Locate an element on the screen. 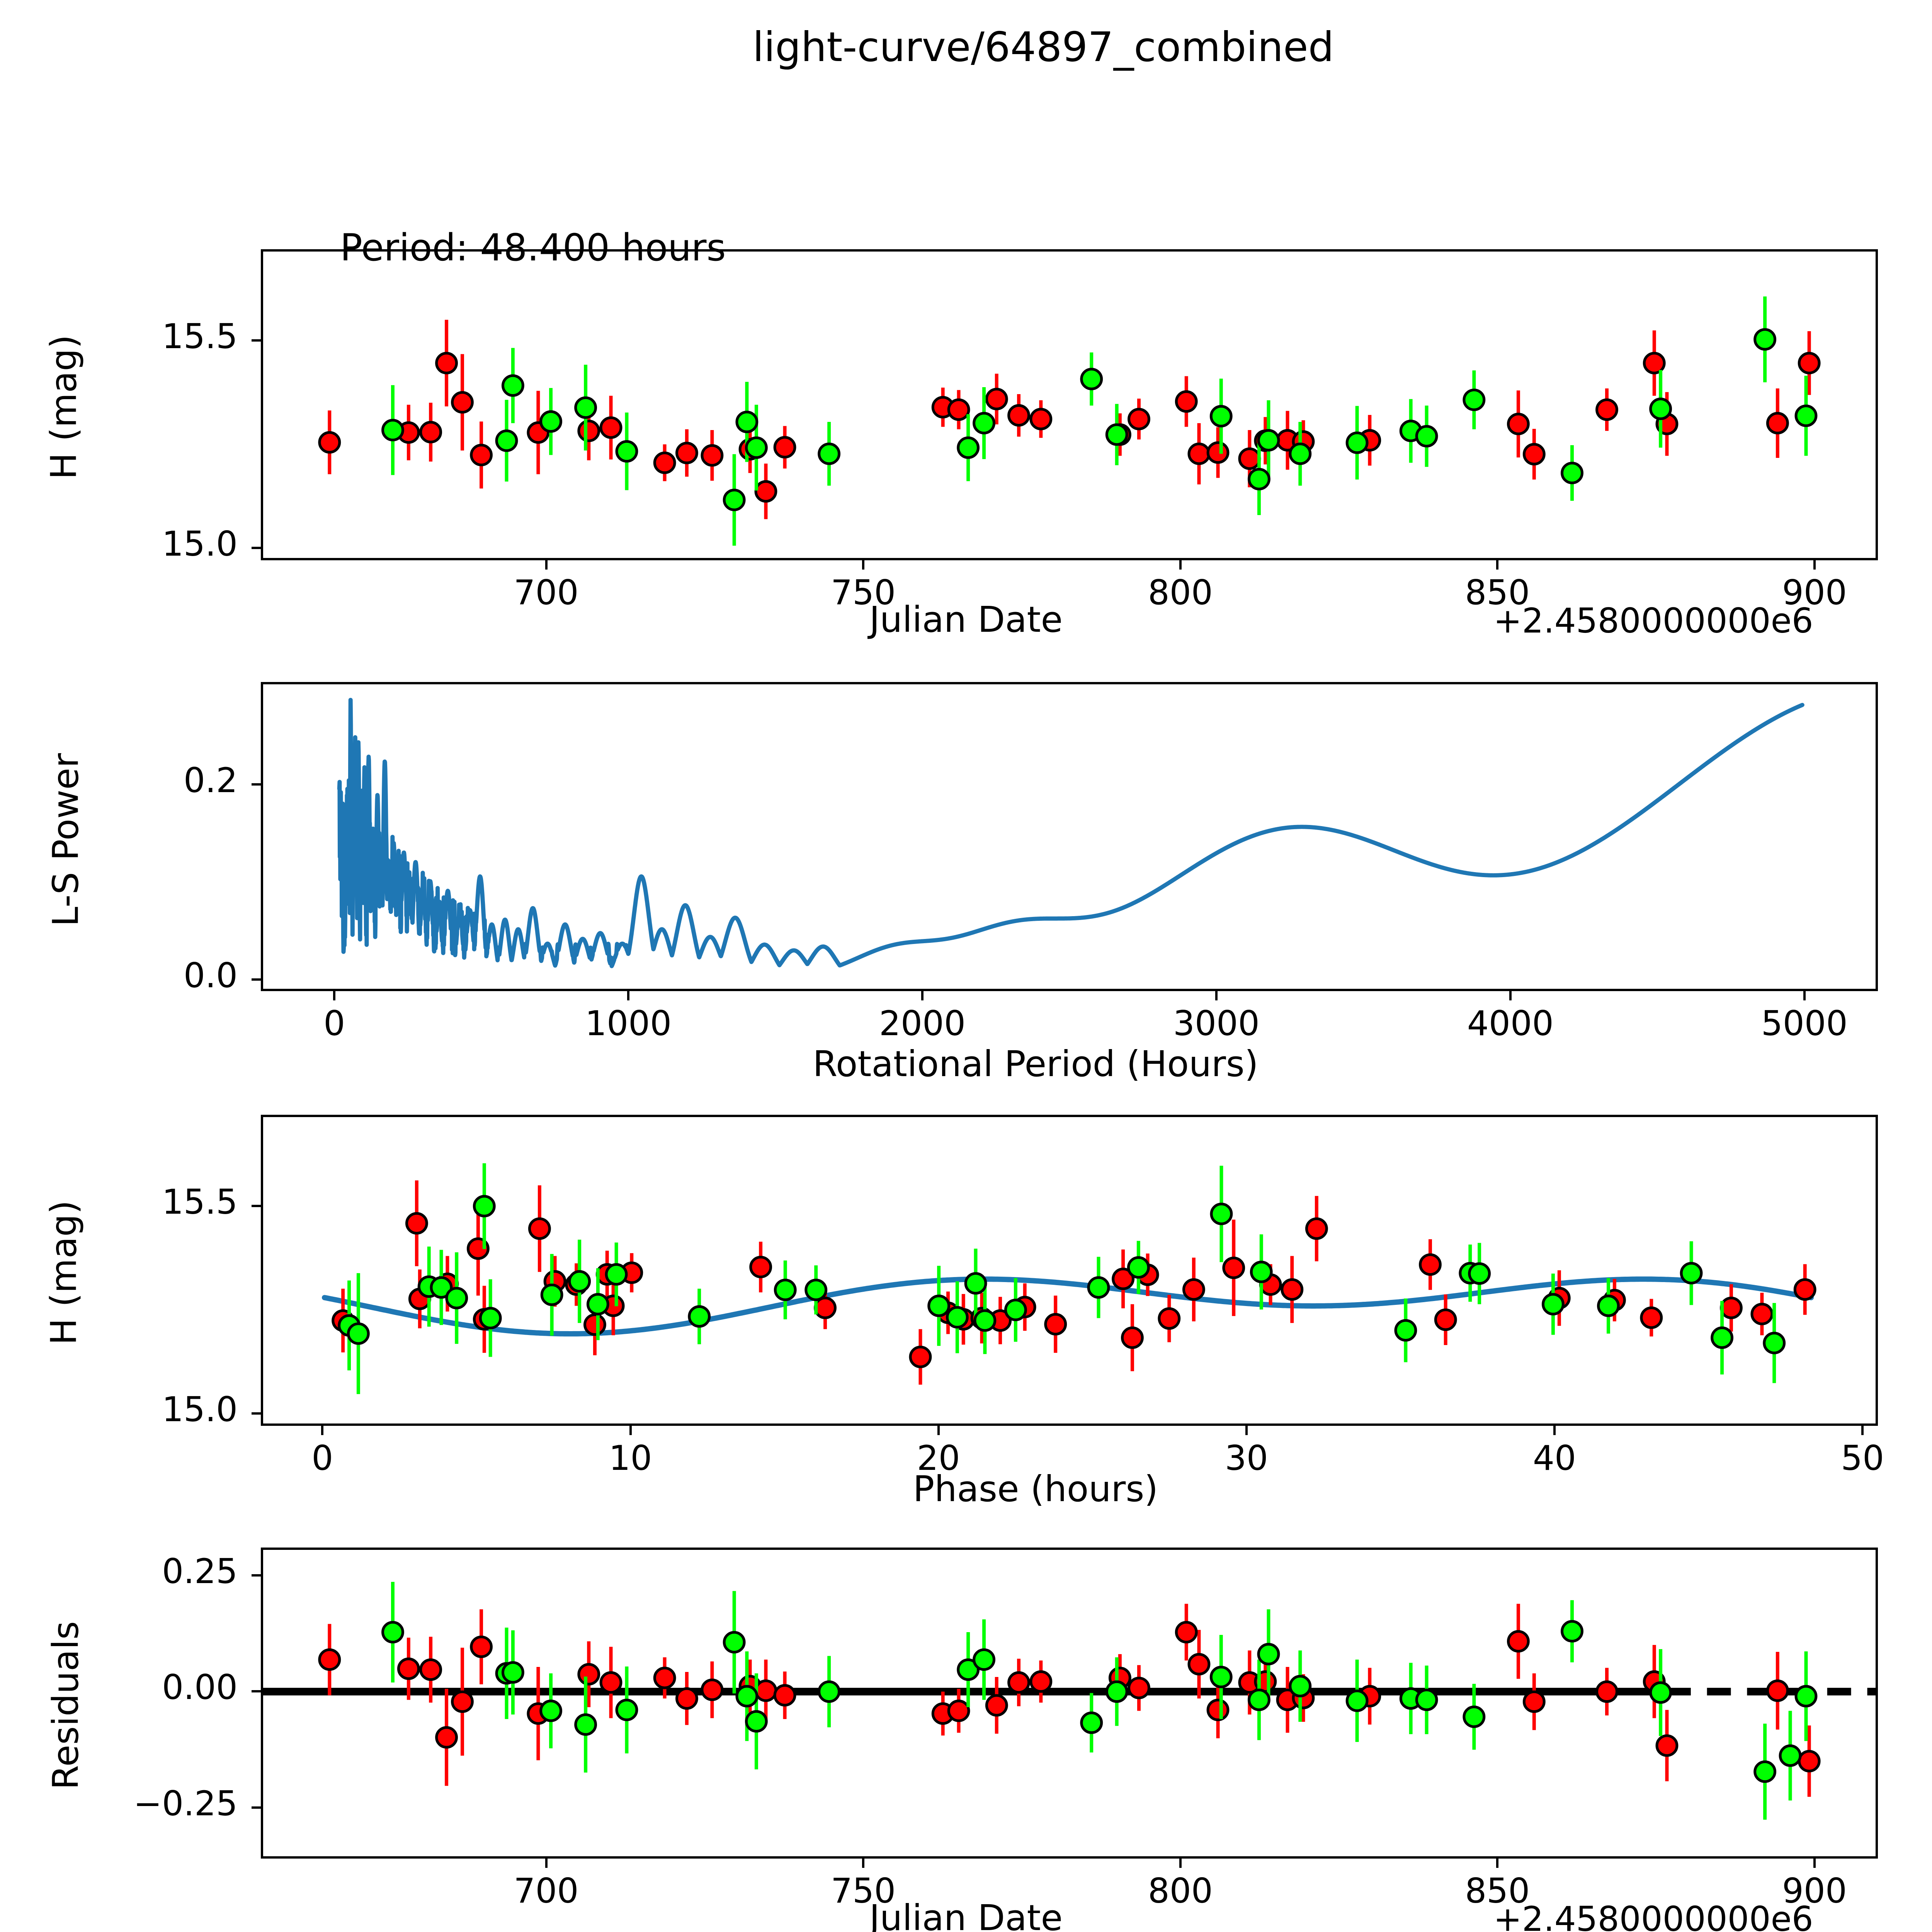 The image size is (1932, 1932). periodogram-x-axis-label: Rotational Period (Hours) is located at coordinates (1036, 1064).